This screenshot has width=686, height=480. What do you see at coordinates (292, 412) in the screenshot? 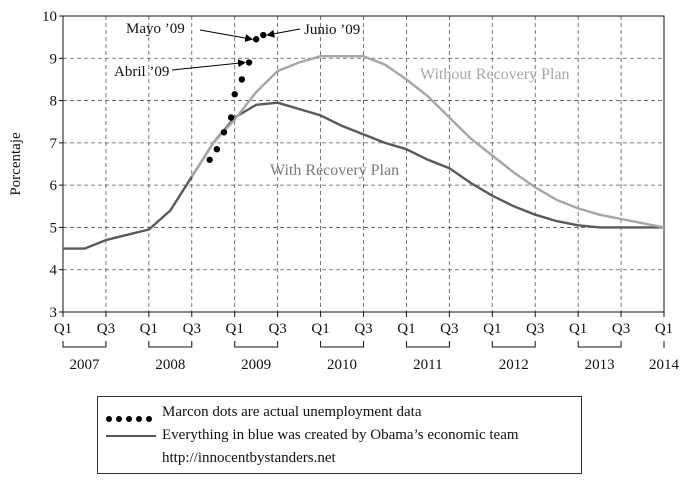
I see `legend-dots-text: Marcon dots are actual unemployment data` at bounding box center [292, 412].